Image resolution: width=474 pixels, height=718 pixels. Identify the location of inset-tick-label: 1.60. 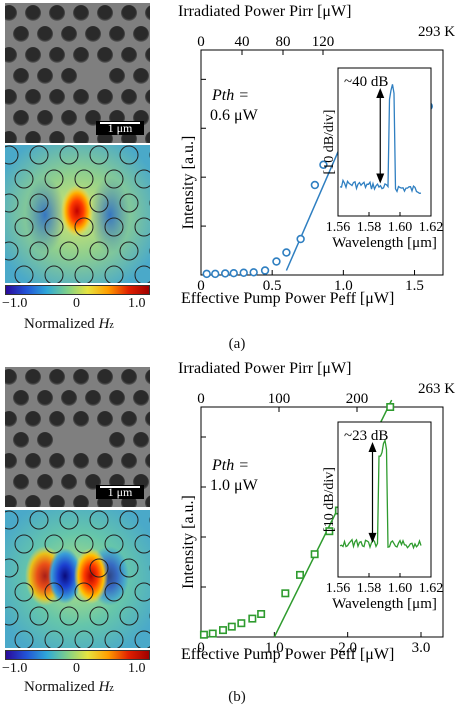
(400, 588).